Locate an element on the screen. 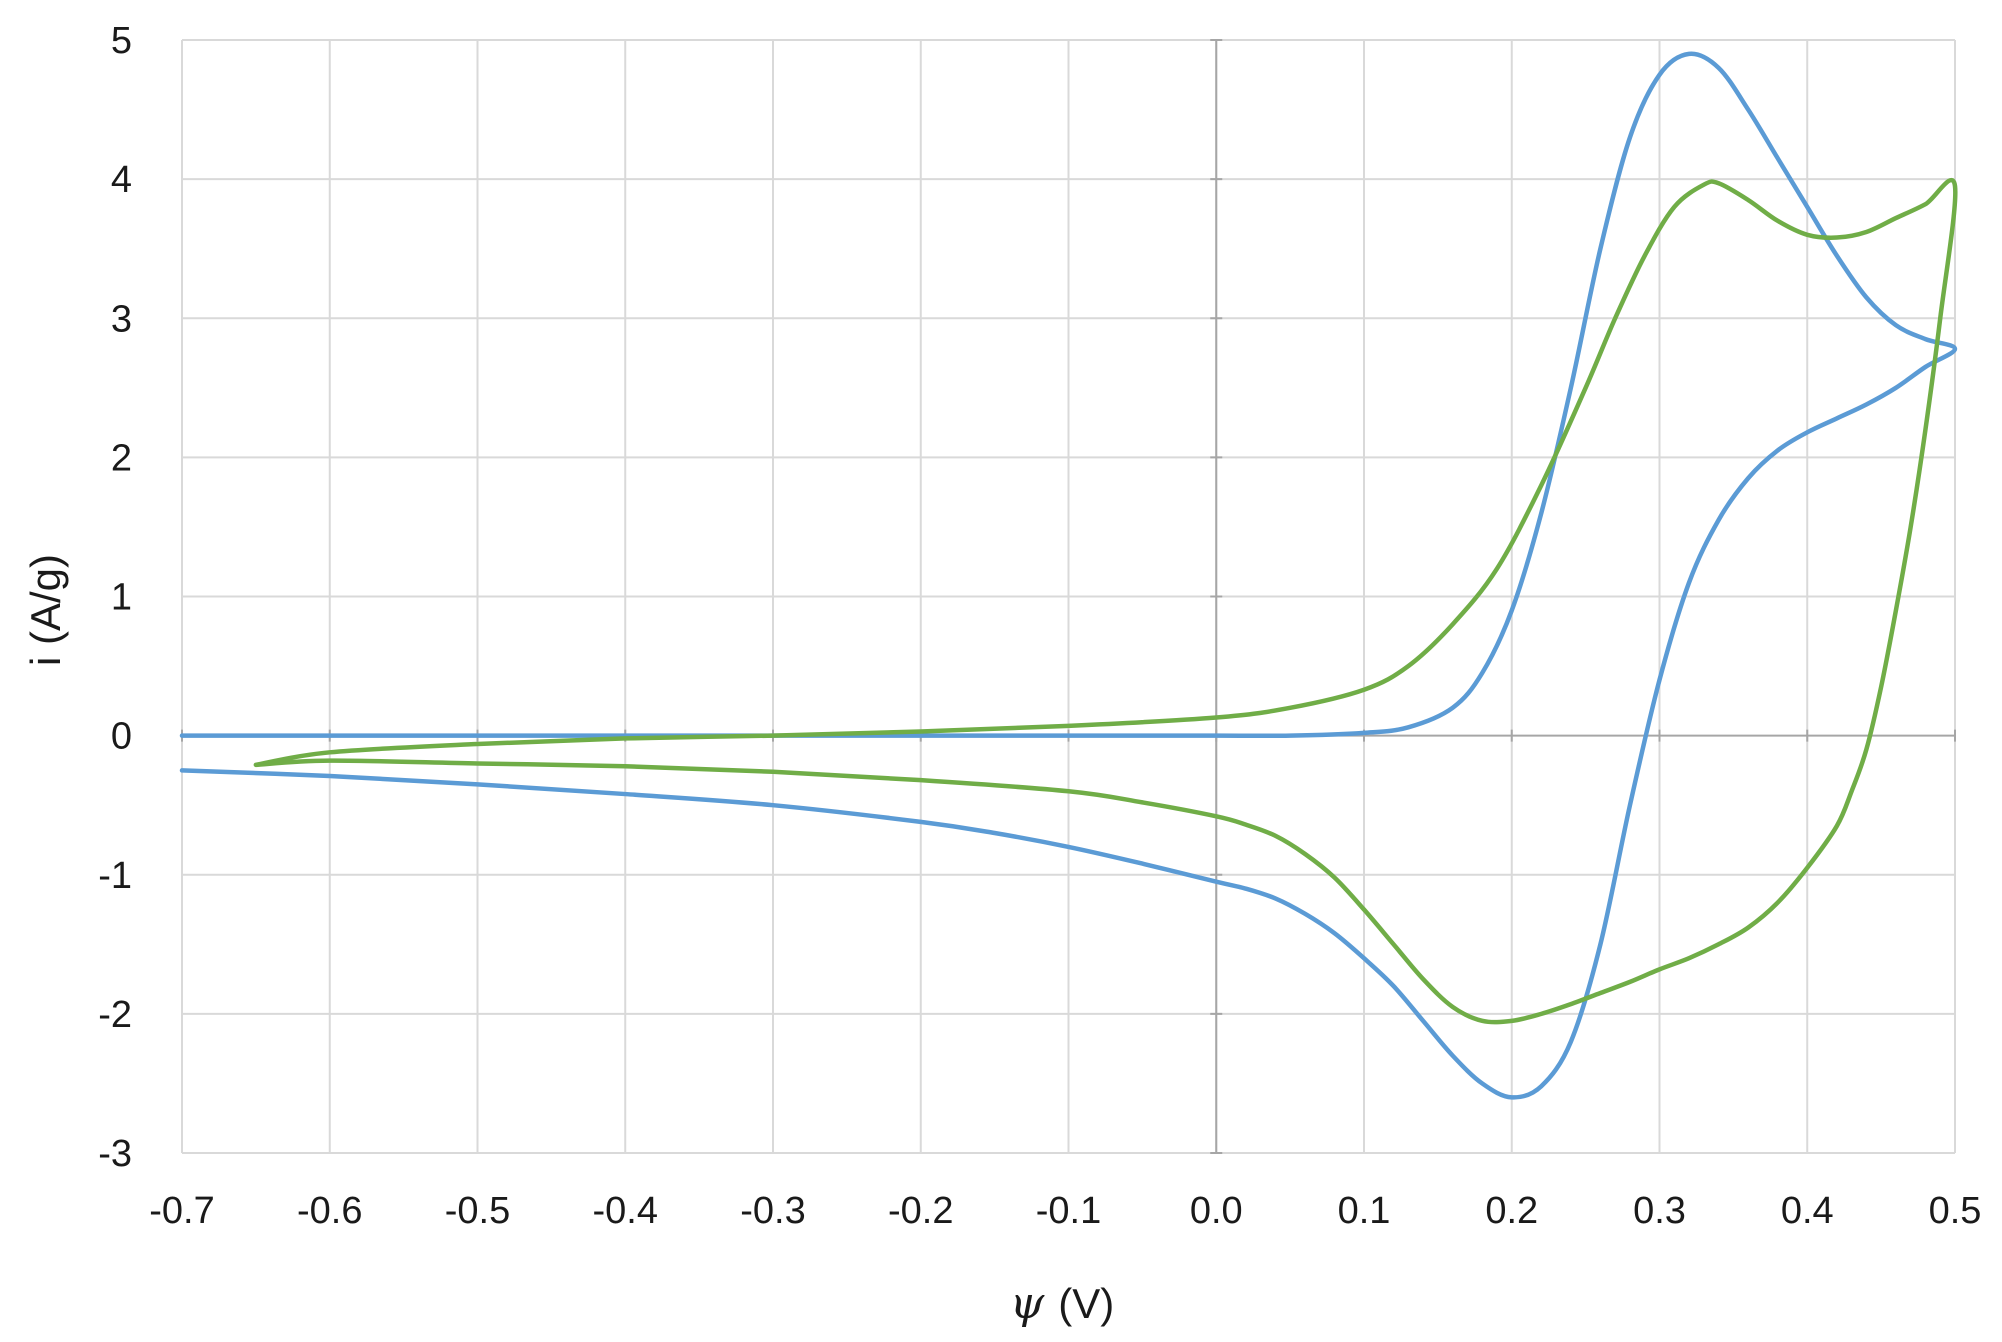  y-tick-label: -2 is located at coordinates (115, 1015).